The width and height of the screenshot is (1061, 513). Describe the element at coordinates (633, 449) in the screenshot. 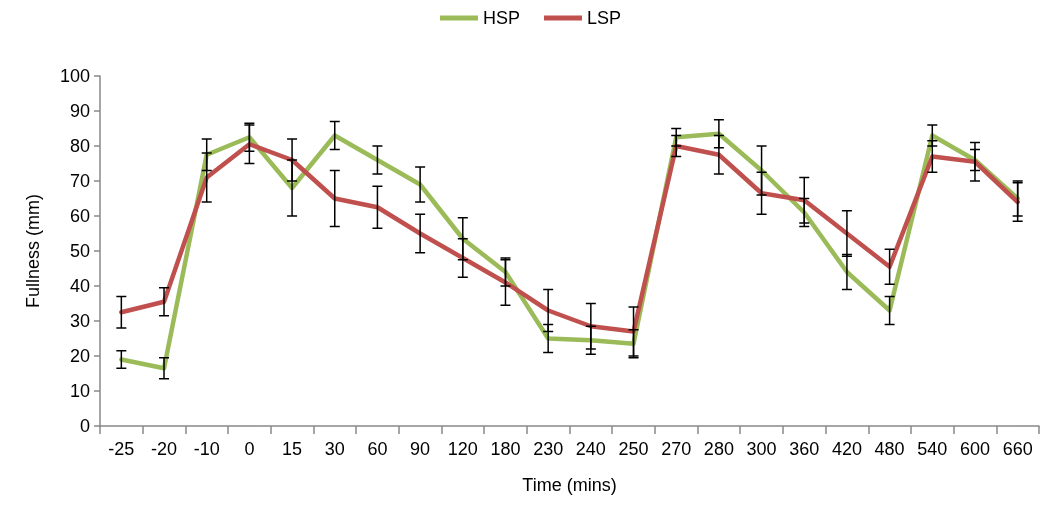

I see `x-tick-label: 250` at that location.